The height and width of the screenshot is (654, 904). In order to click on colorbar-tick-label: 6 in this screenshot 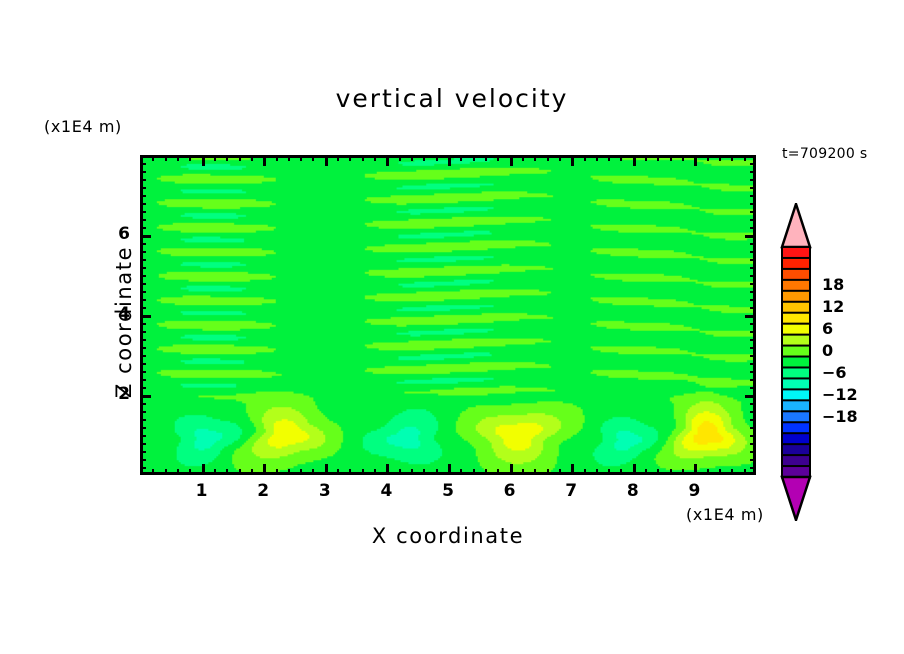, I will do `click(828, 329)`.